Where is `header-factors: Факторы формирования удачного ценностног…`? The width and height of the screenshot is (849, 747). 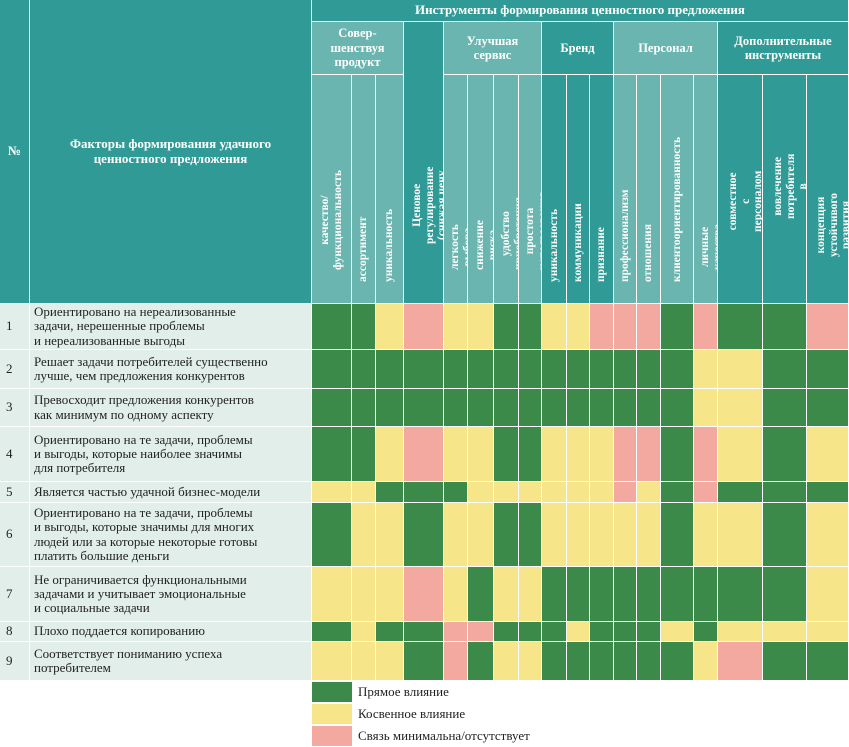 header-factors: Факторы формирования удачного ценностног… is located at coordinates (171, 152).